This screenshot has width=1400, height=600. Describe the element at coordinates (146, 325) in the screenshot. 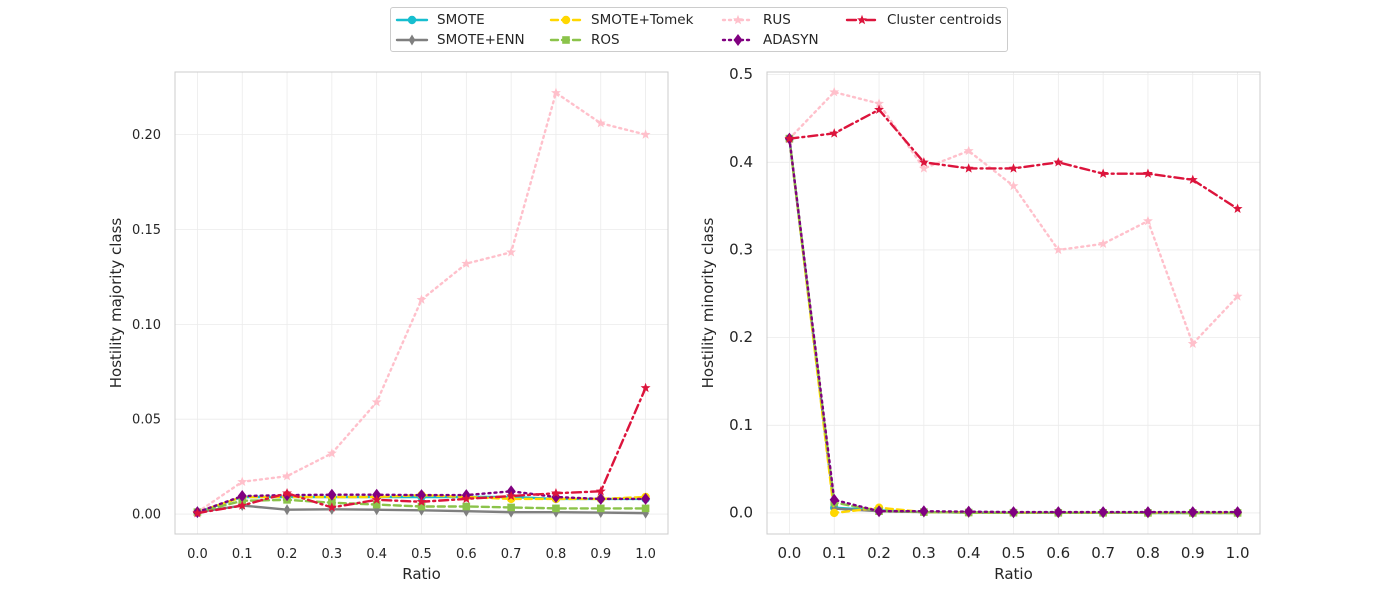

I see `y-tick-label: 0.10` at that location.